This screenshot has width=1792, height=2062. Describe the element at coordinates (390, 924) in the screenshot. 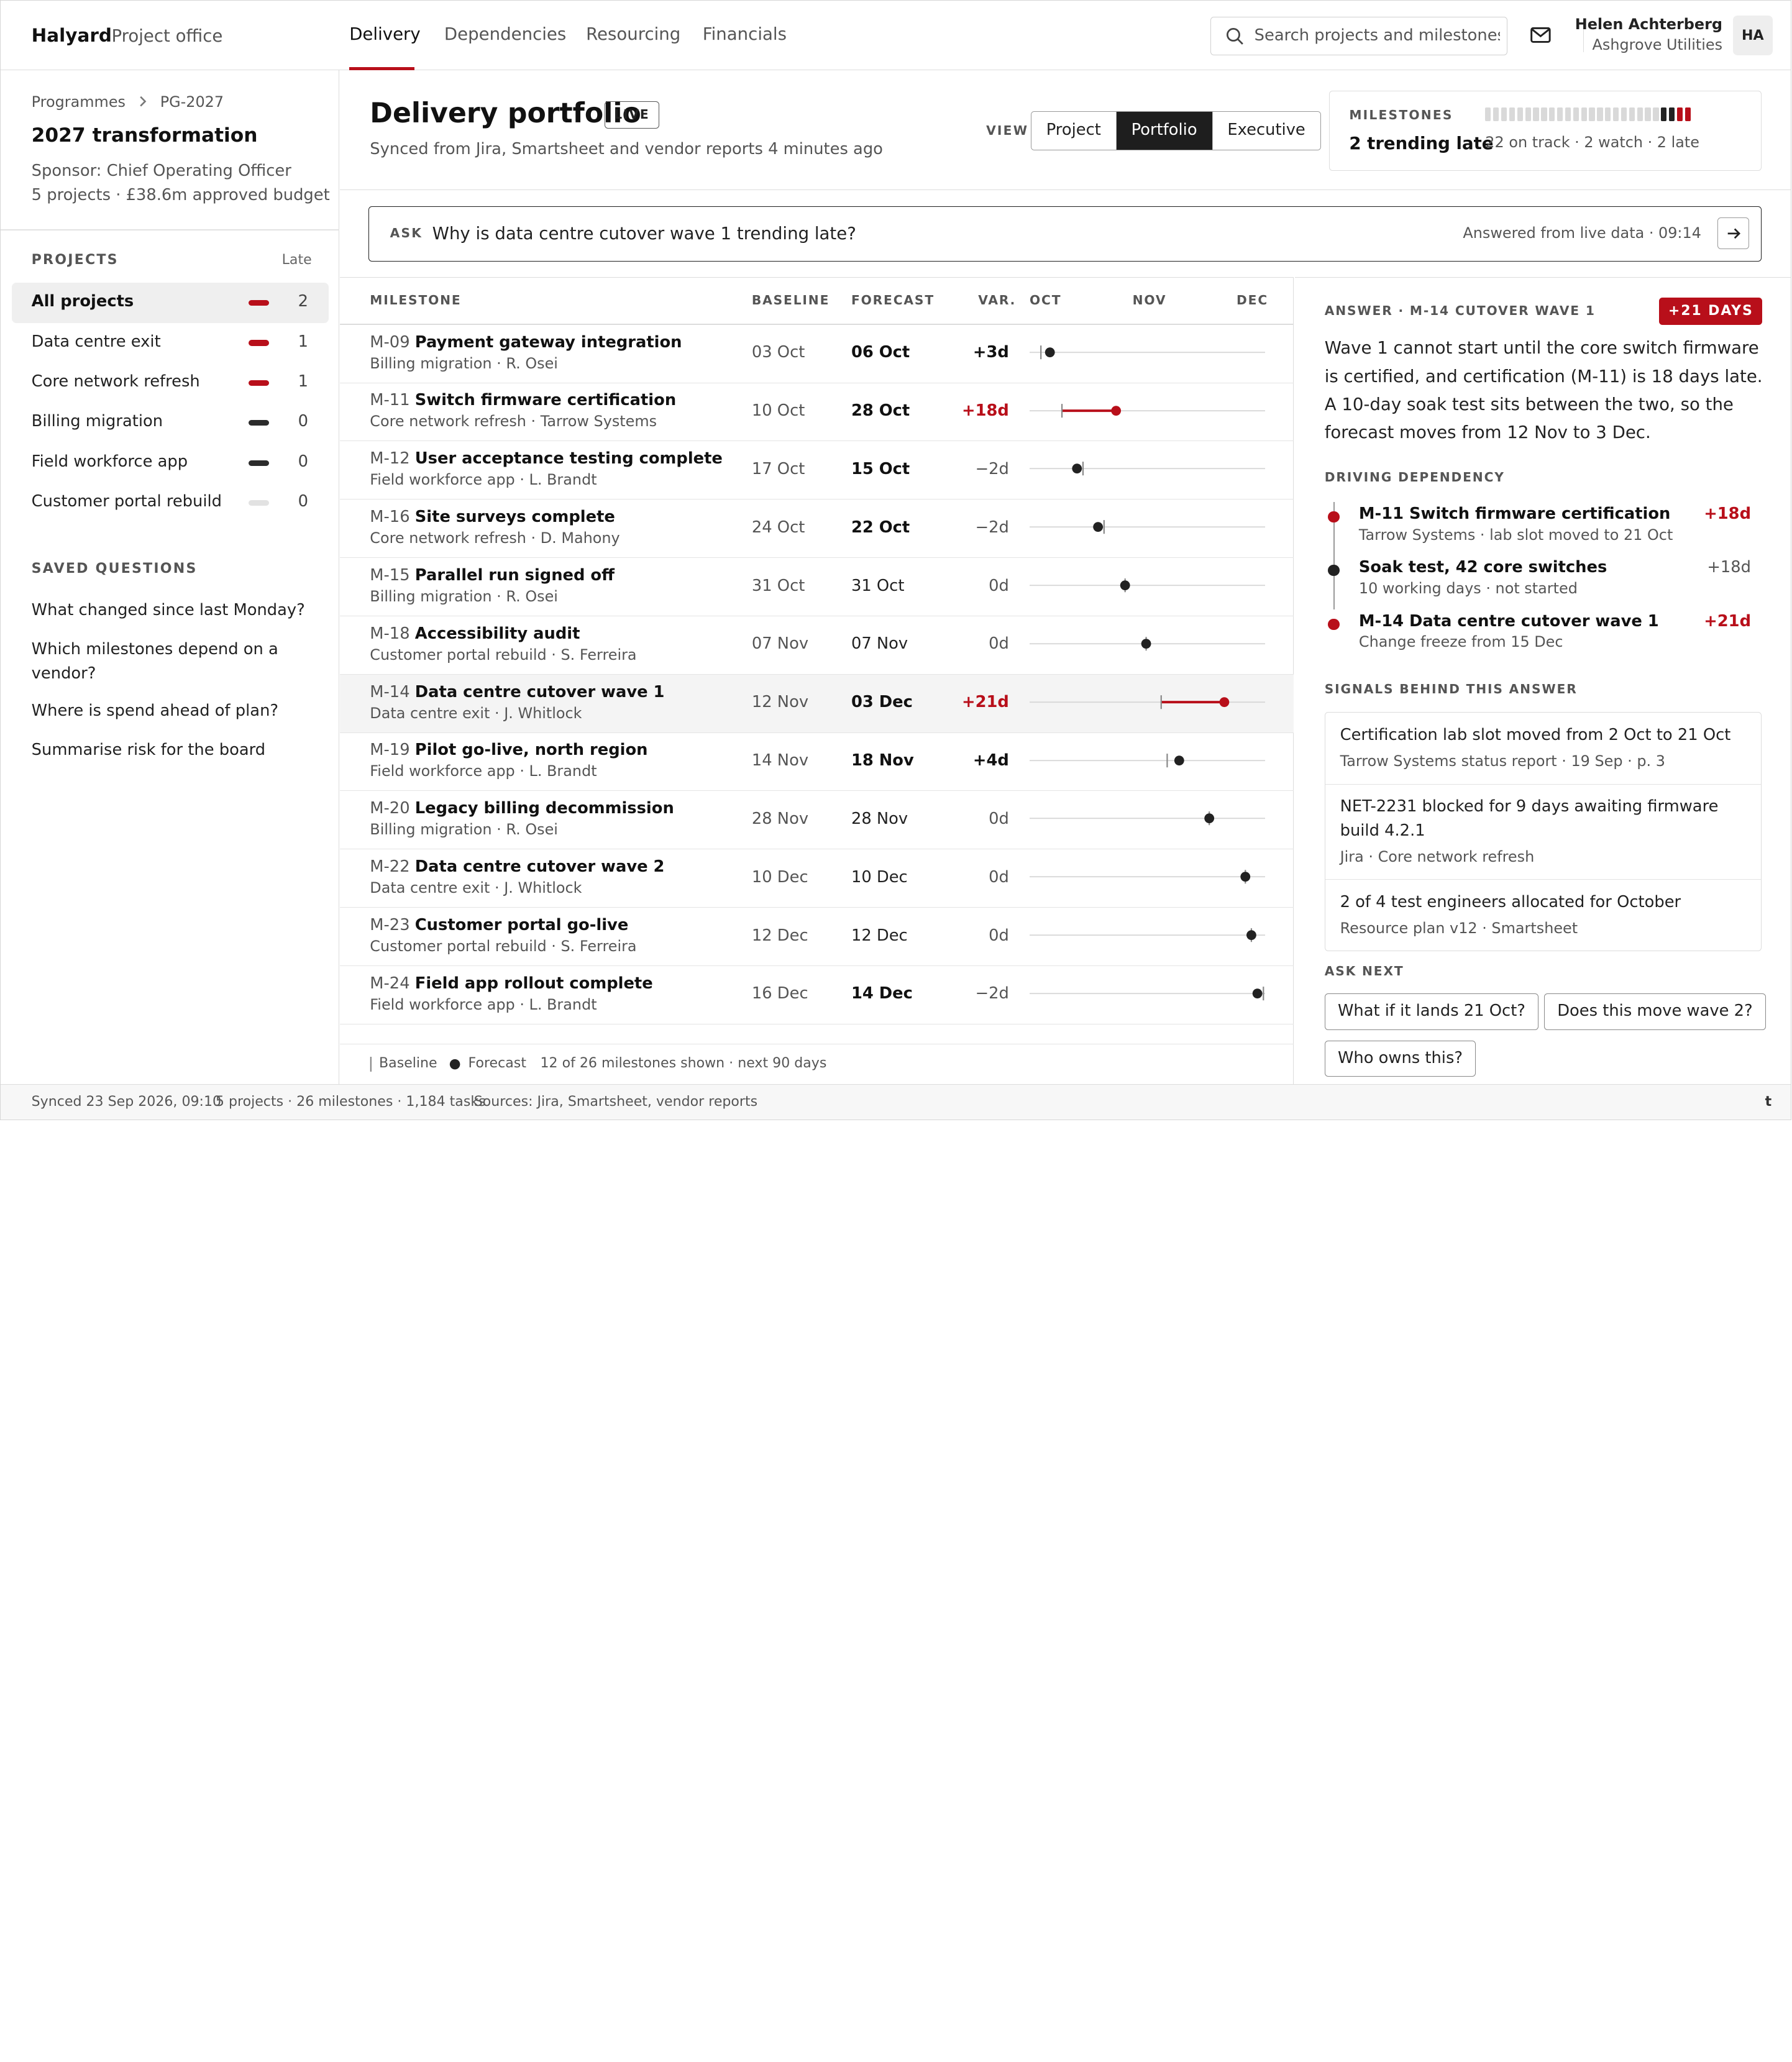

I see `milestone-id: M-23` at that location.